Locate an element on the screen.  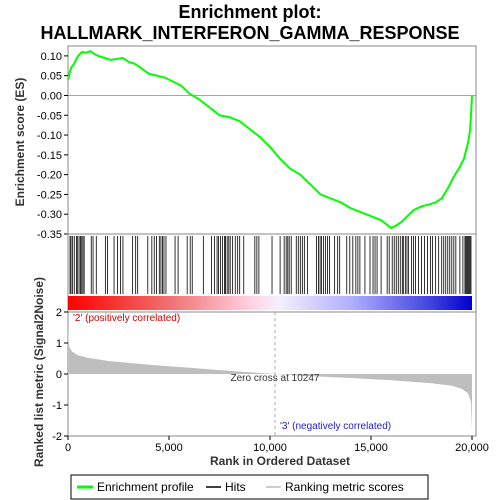
xtick-label: 20,000 is located at coordinates (472, 448).